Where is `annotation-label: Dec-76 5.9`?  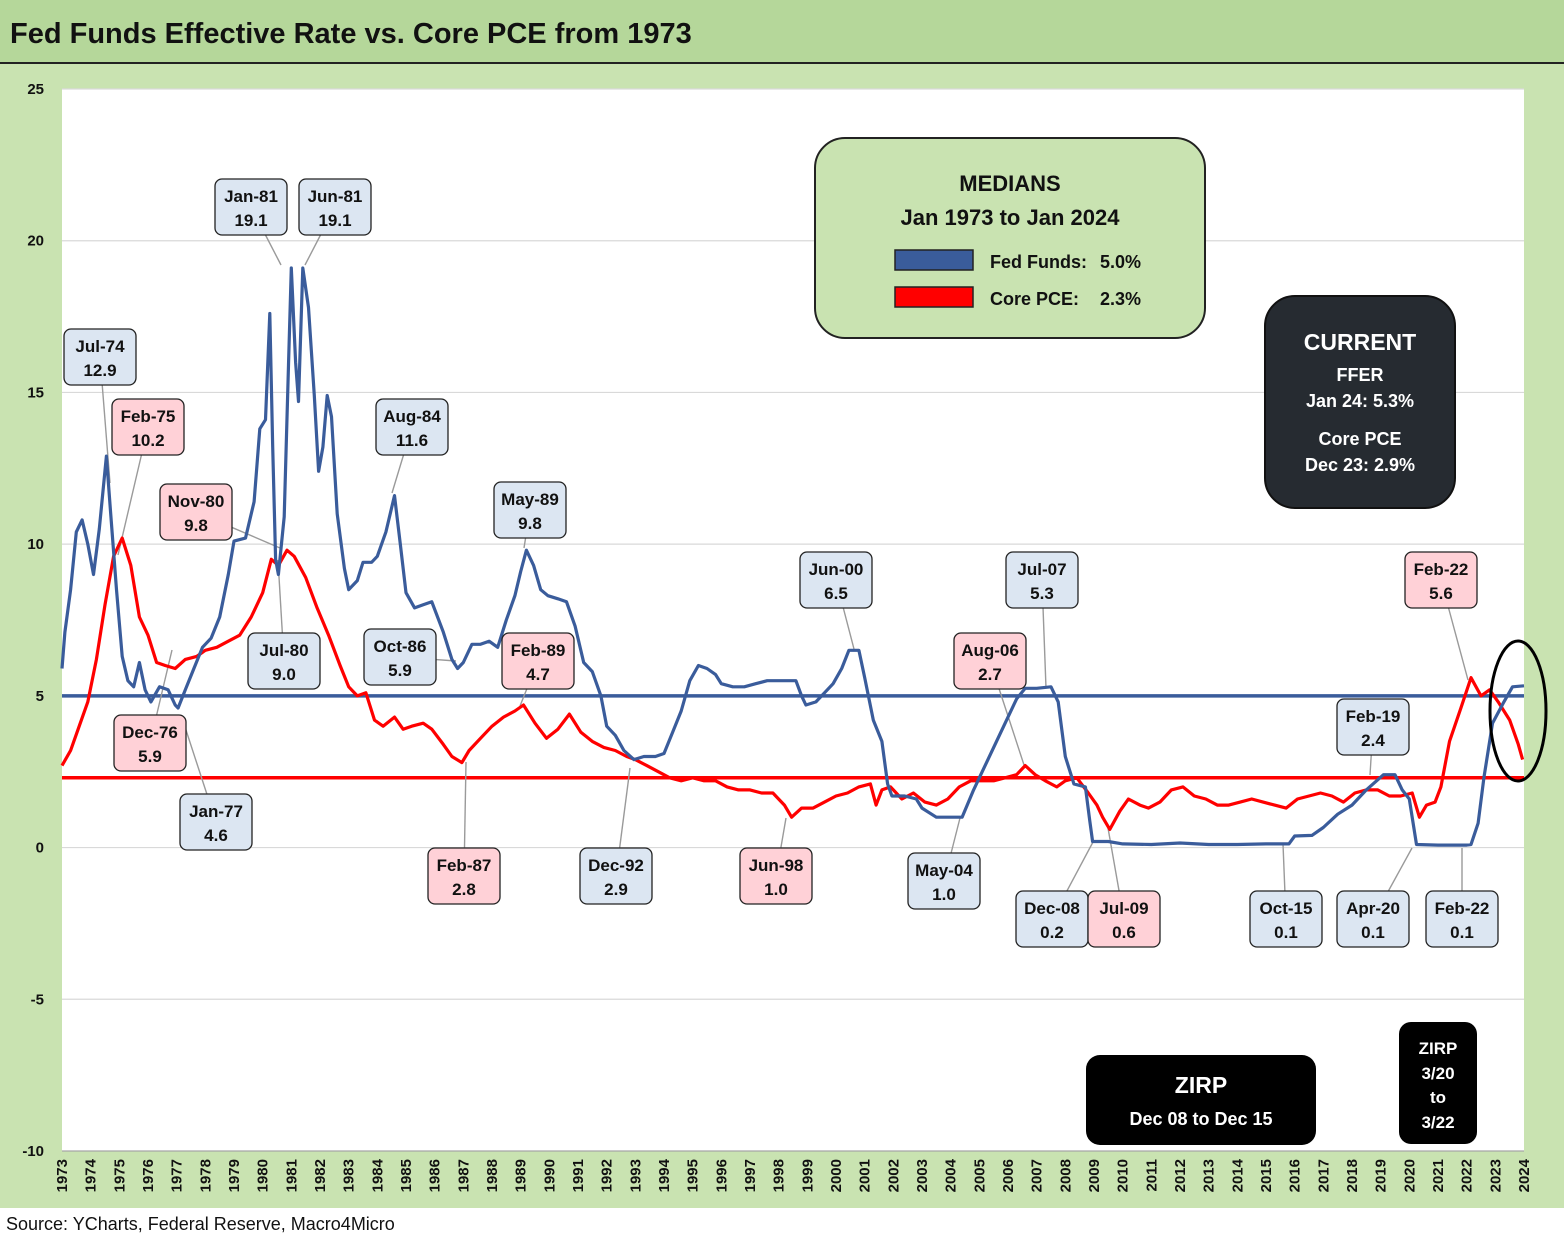 annotation-label: Dec-76 5.9 is located at coordinates (150, 743).